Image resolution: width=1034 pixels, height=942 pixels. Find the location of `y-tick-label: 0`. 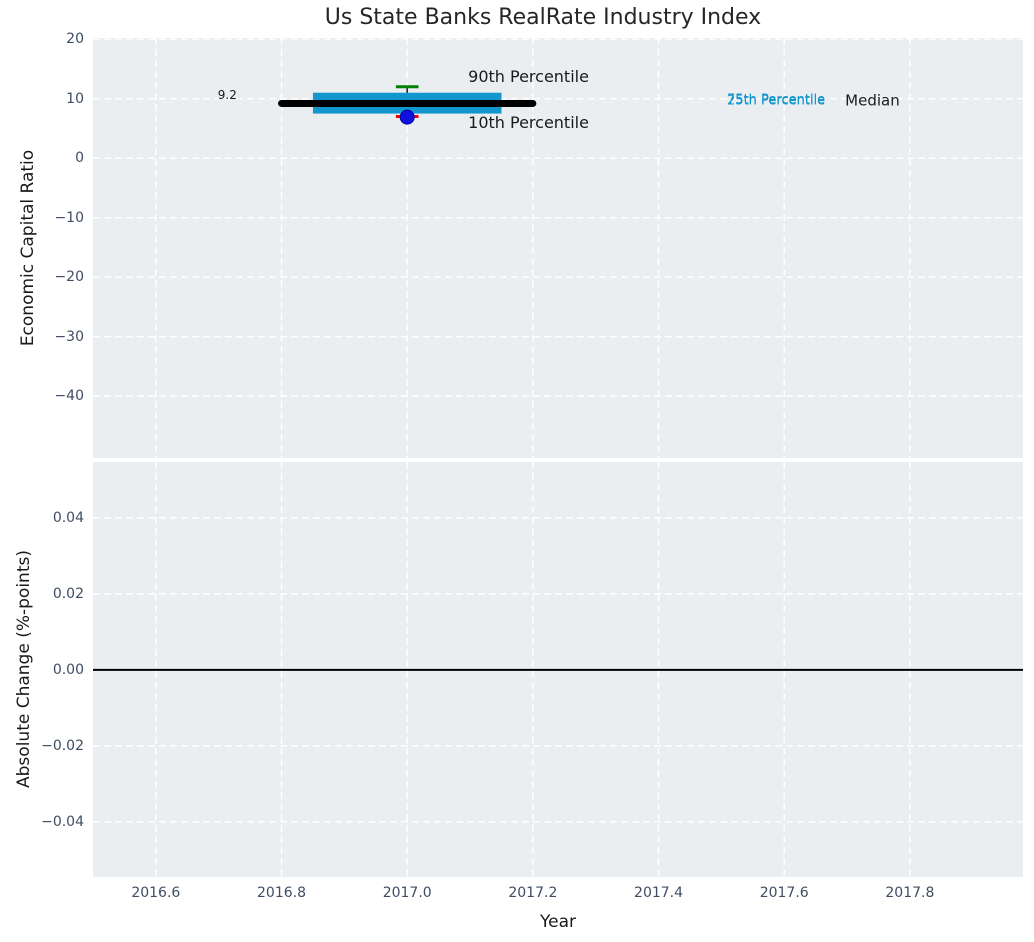

y-tick-label: 0 is located at coordinates (79, 158).